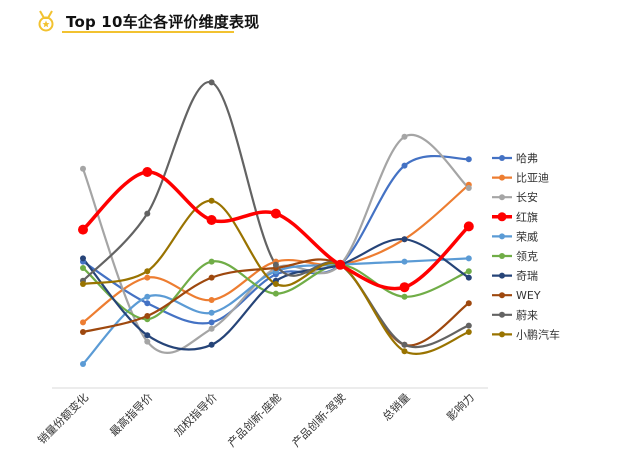 The width and height of the screenshot is (620, 473). What do you see at coordinates (527, 315) in the screenshot?
I see `legend-label: 蔚来` at bounding box center [527, 315].